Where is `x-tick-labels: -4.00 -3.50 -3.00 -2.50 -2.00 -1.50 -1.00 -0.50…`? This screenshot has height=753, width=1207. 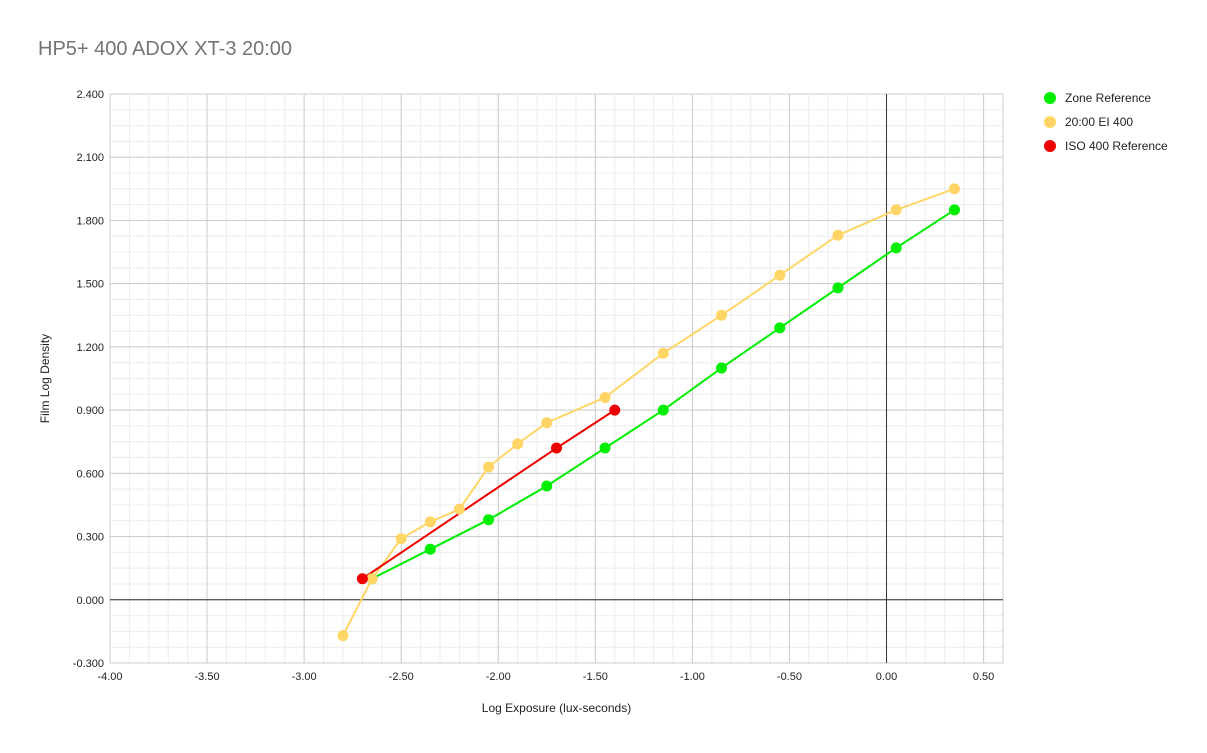 x-tick-labels: -4.00 -3.50 -3.00 -2.50 -2.00 -1.50 -1.00 -0.50… is located at coordinates (545, 677).